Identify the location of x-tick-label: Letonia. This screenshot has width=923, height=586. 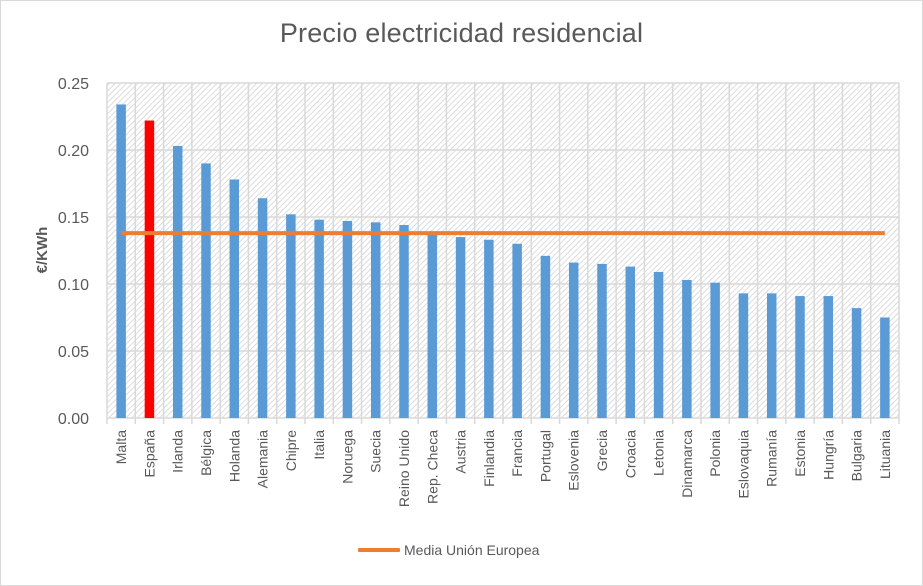
(659, 453).